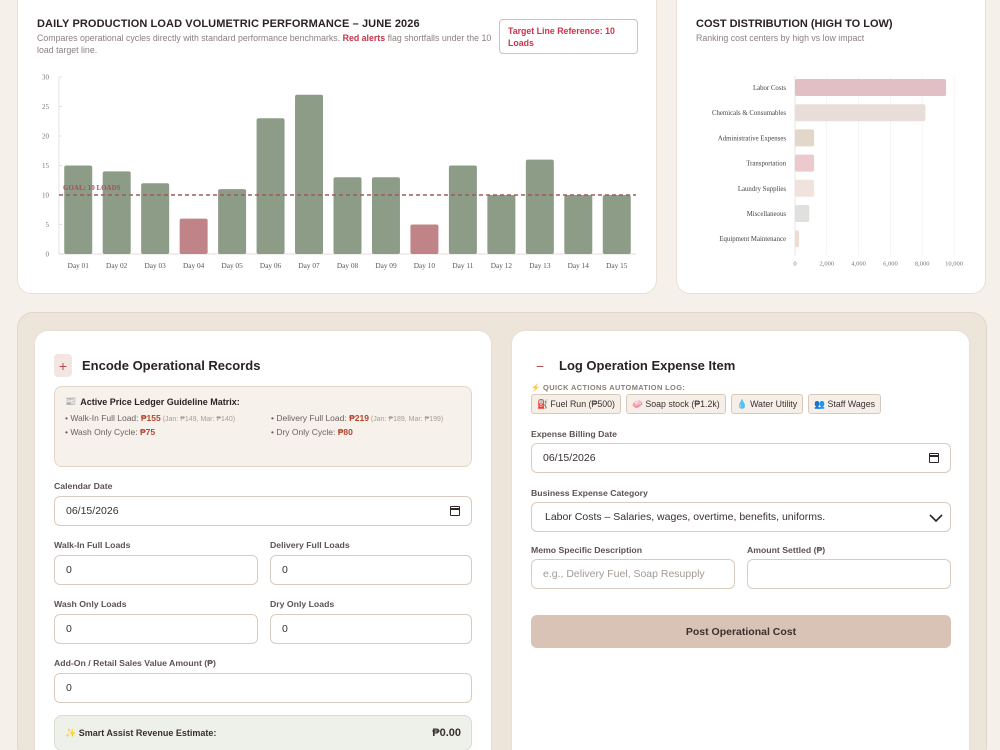 Image resolution: width=1000 pixels, height=750 pixels. I want to click on category-label: Business Expense Category, so click(589, 493).